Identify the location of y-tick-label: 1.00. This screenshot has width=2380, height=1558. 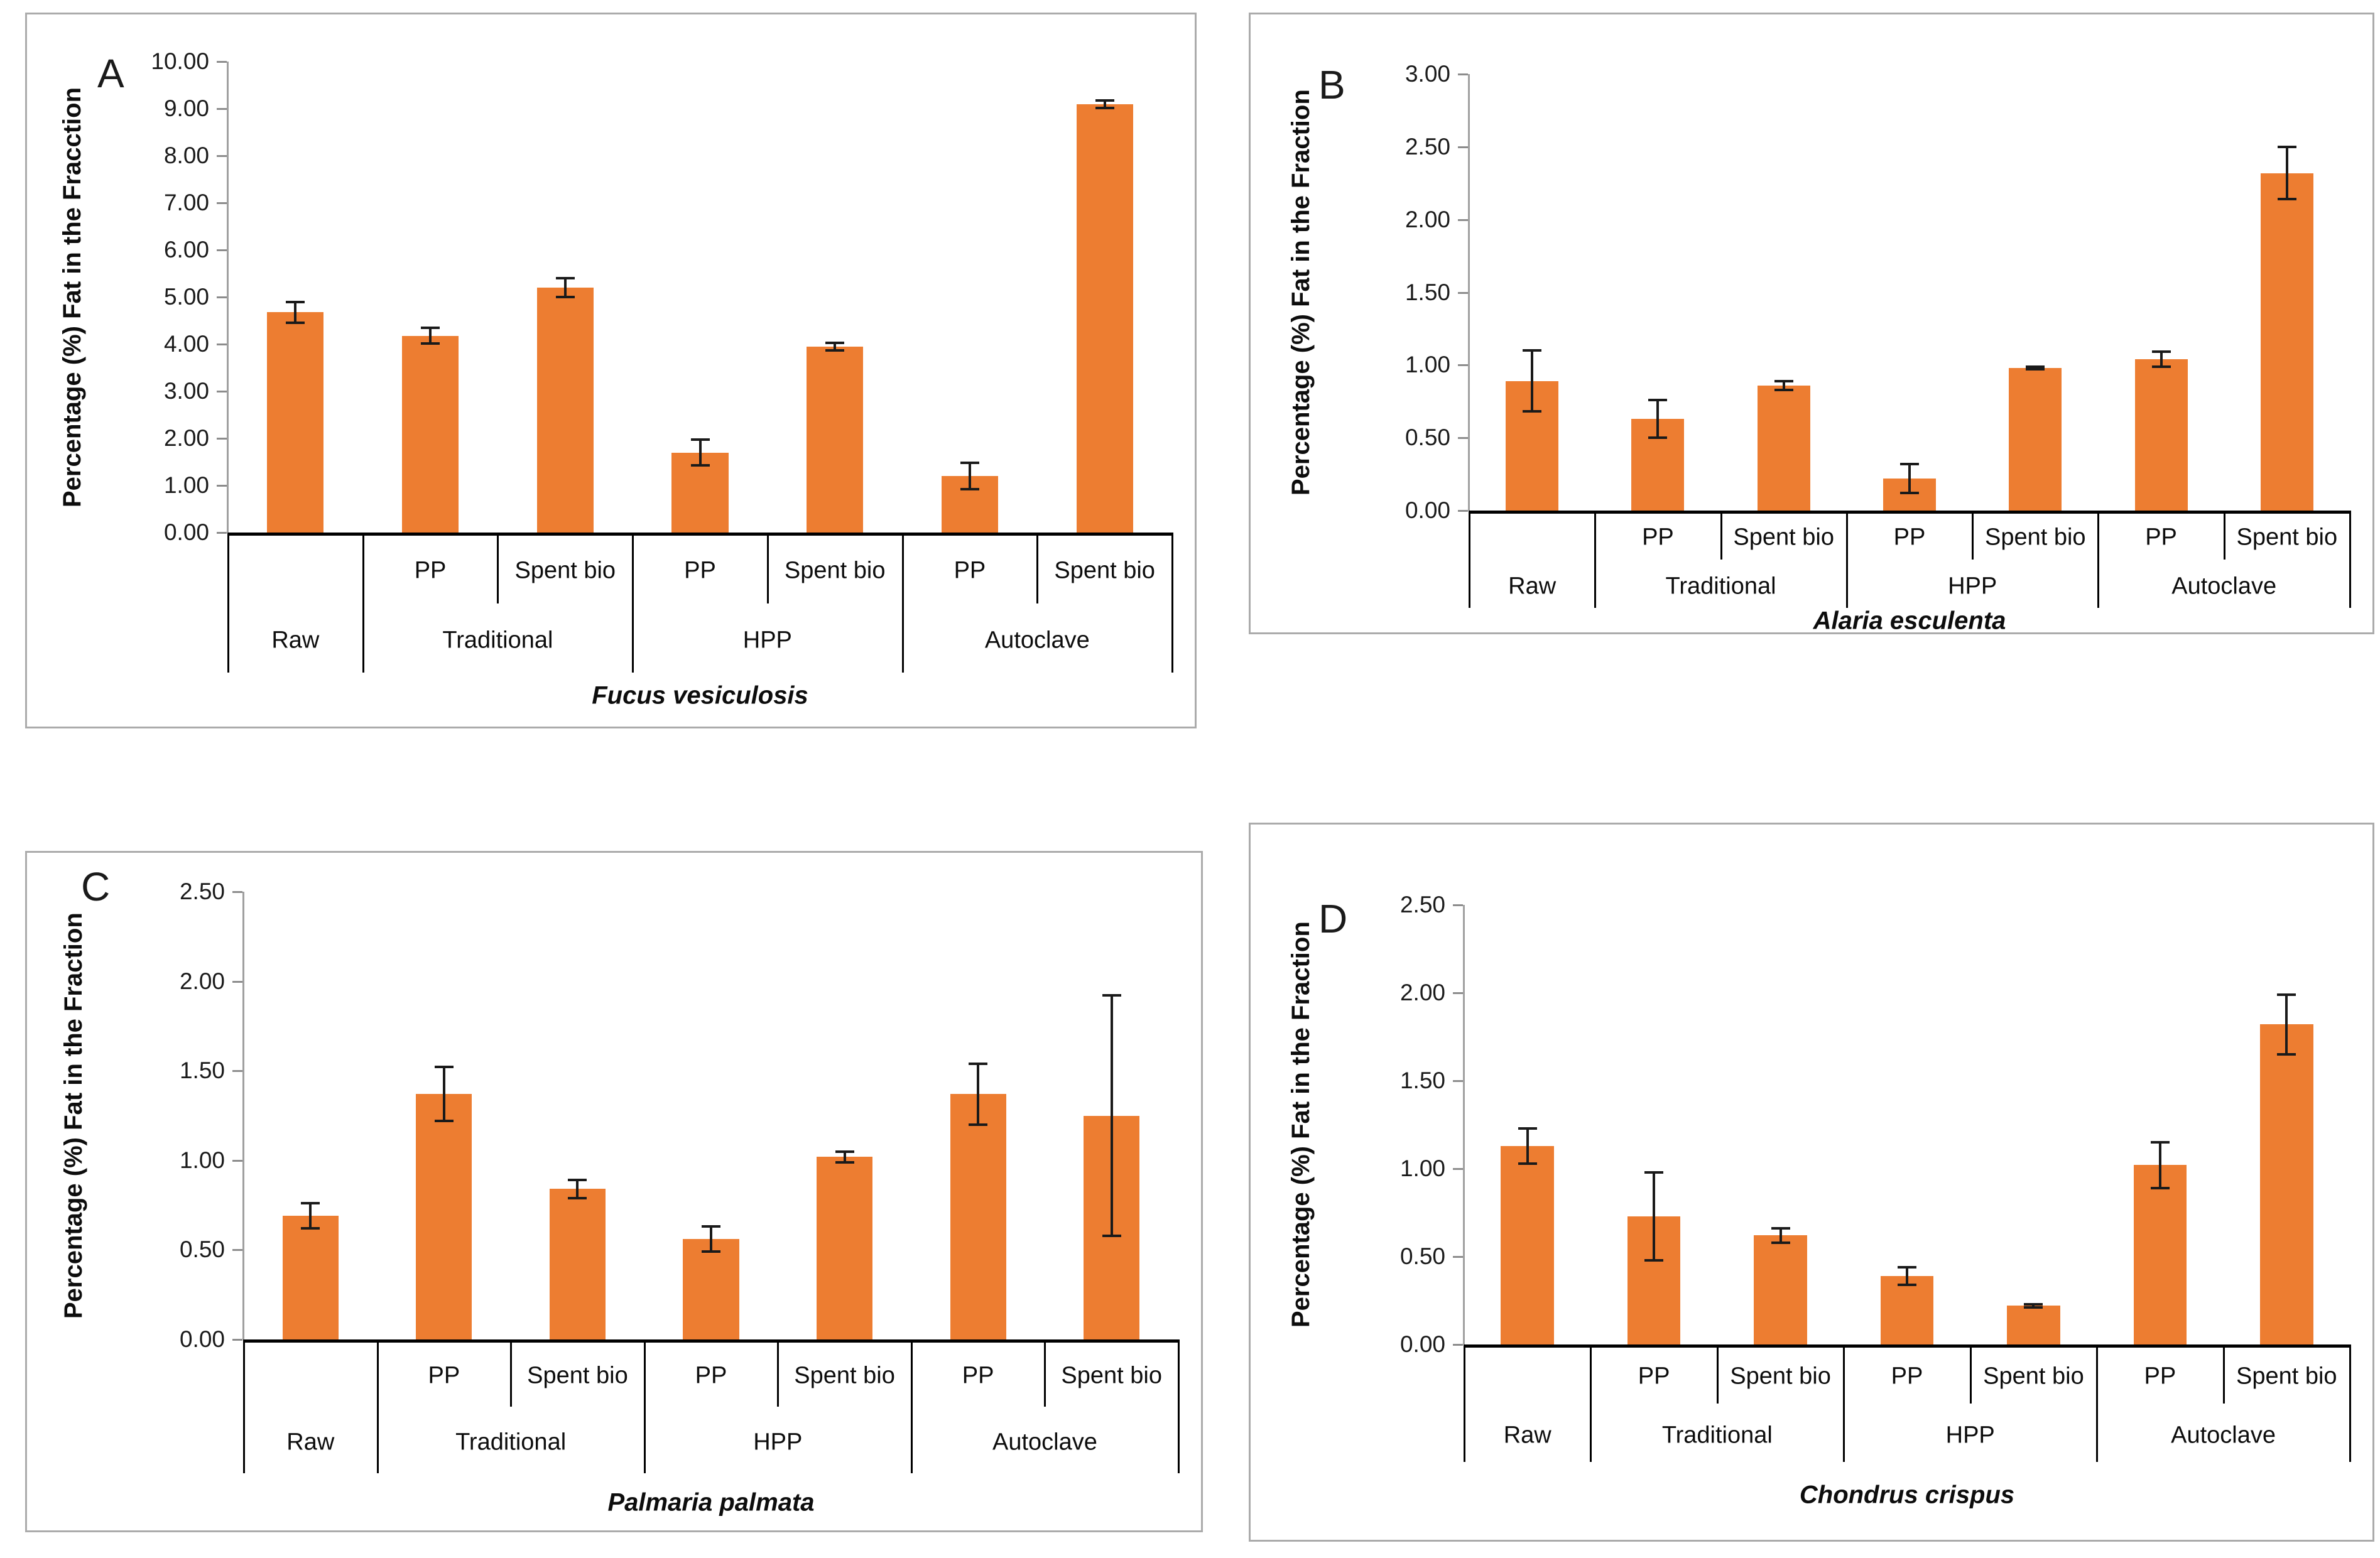
(1422, 1168).